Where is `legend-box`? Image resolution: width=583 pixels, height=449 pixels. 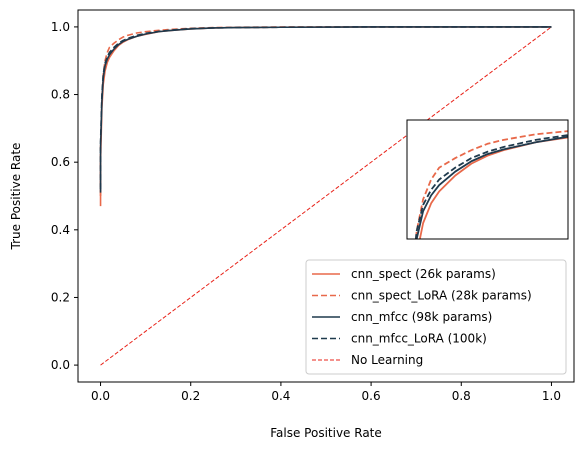
legend-box is located at coordinates (436, 317).